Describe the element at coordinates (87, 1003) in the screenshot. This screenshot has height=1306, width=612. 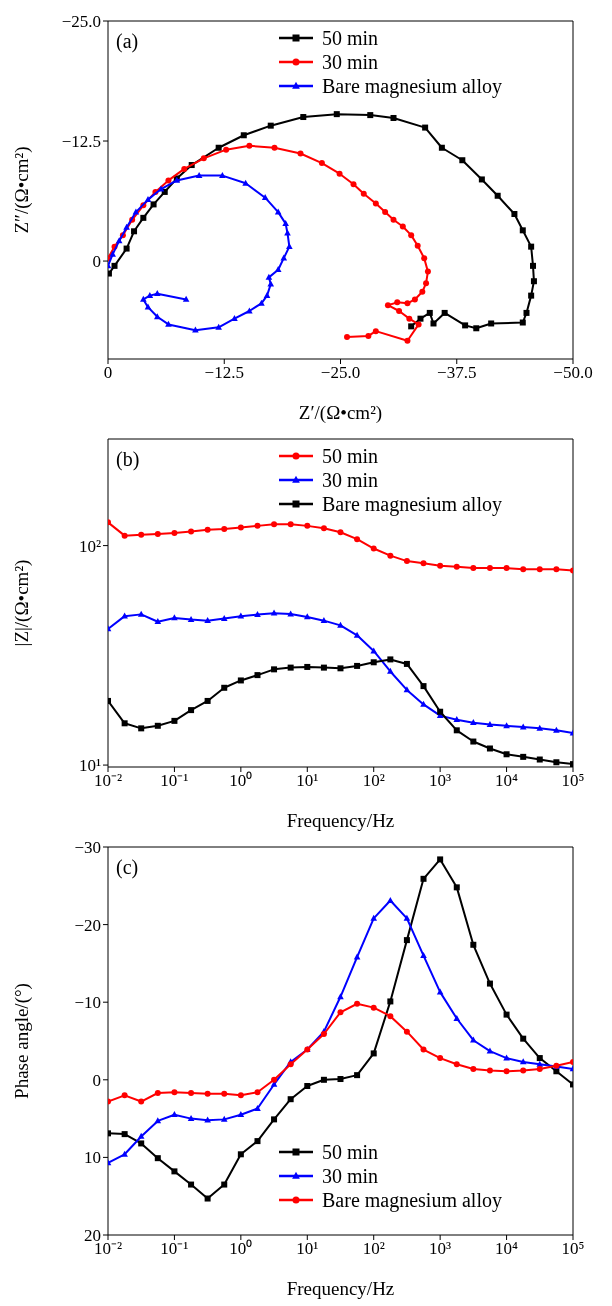
I see `y-tick-label: −10` at that location.